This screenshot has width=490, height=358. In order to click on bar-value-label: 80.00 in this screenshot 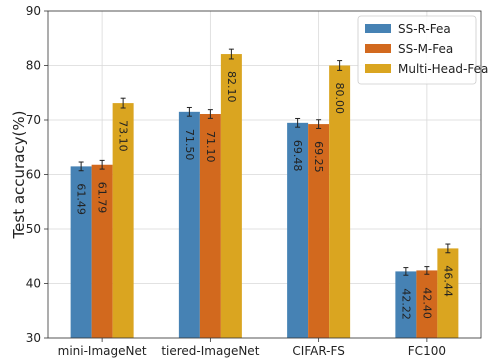, I will do `click(339, 99)`.